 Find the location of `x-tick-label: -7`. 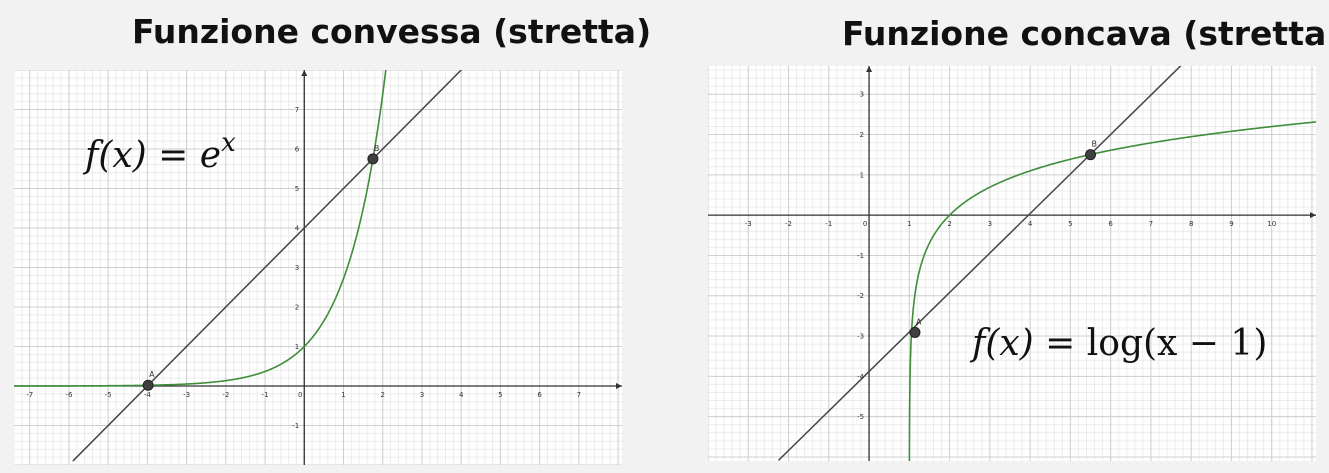

x-tick-label: -7 is located at coordinates (29, 395).